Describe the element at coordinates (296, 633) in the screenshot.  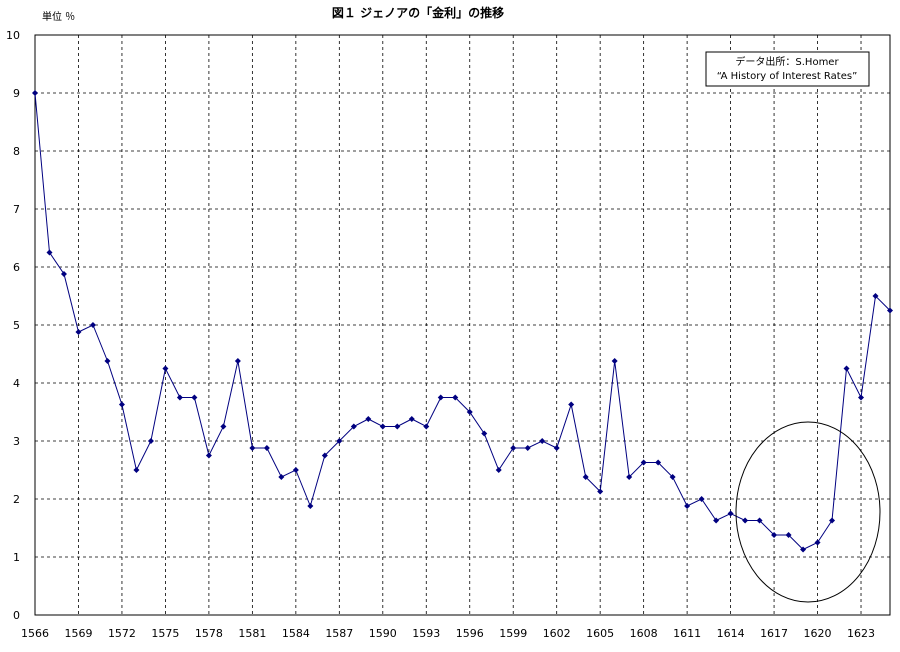
I see `x-tick-label: 1584` at that location.